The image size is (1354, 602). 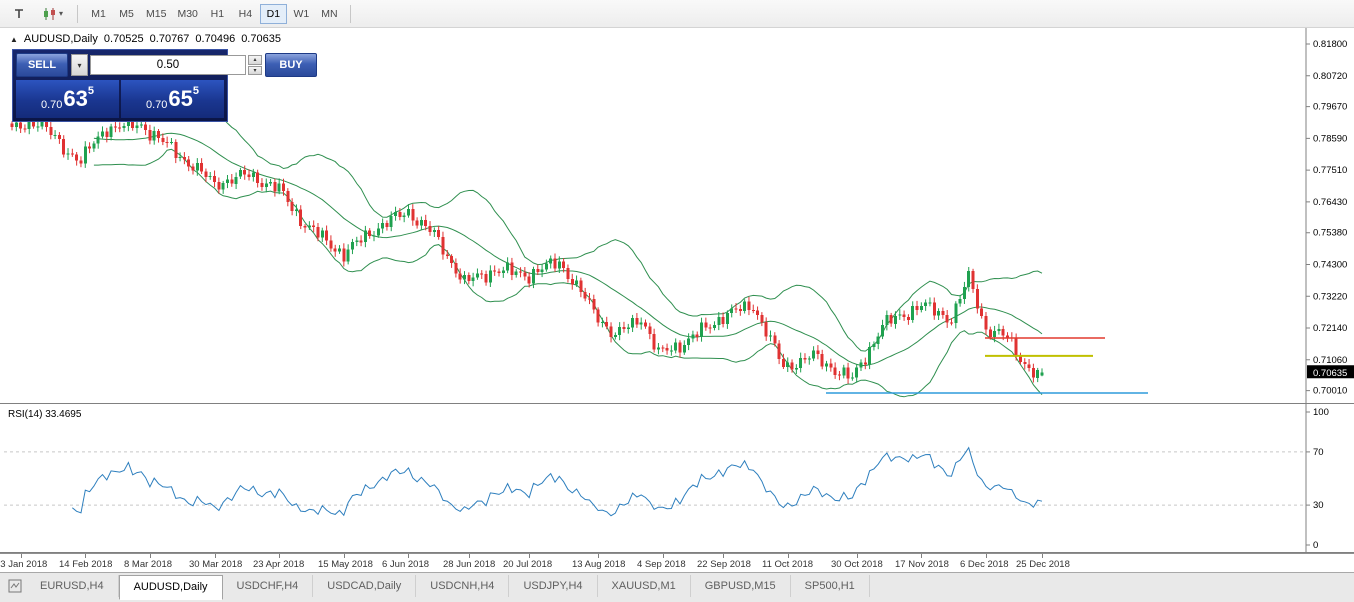 I want to click on time-axis-label: 28 Jun 2018, so click(x=469, y=564).